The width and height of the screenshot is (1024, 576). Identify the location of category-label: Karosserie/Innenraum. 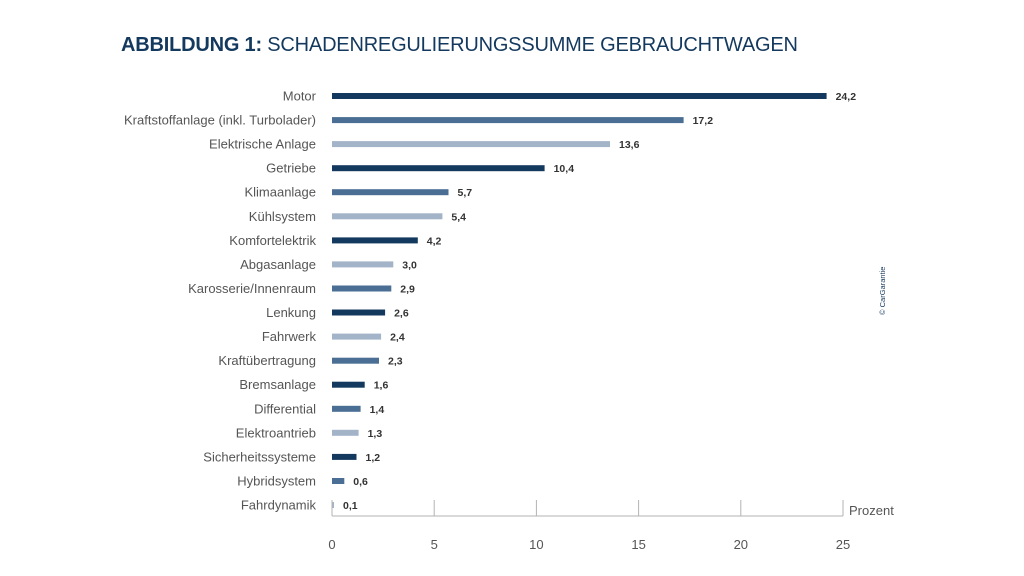
(252, 288).